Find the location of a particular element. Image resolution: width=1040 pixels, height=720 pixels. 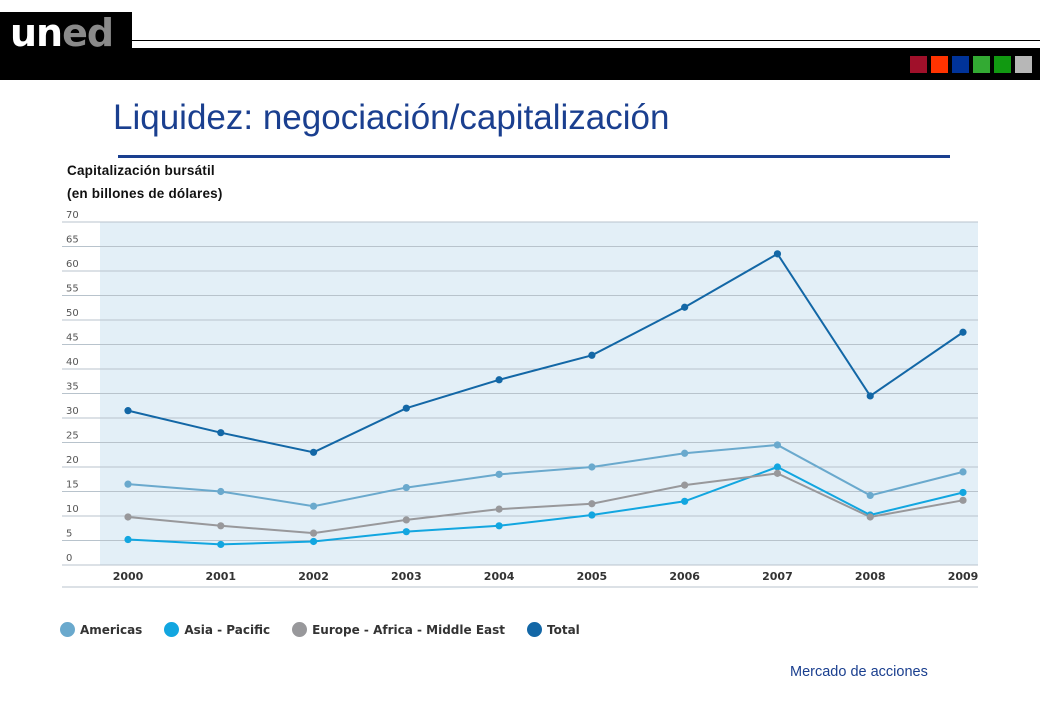

x-tick-label: 2007 is located at coordinates (777, 576).